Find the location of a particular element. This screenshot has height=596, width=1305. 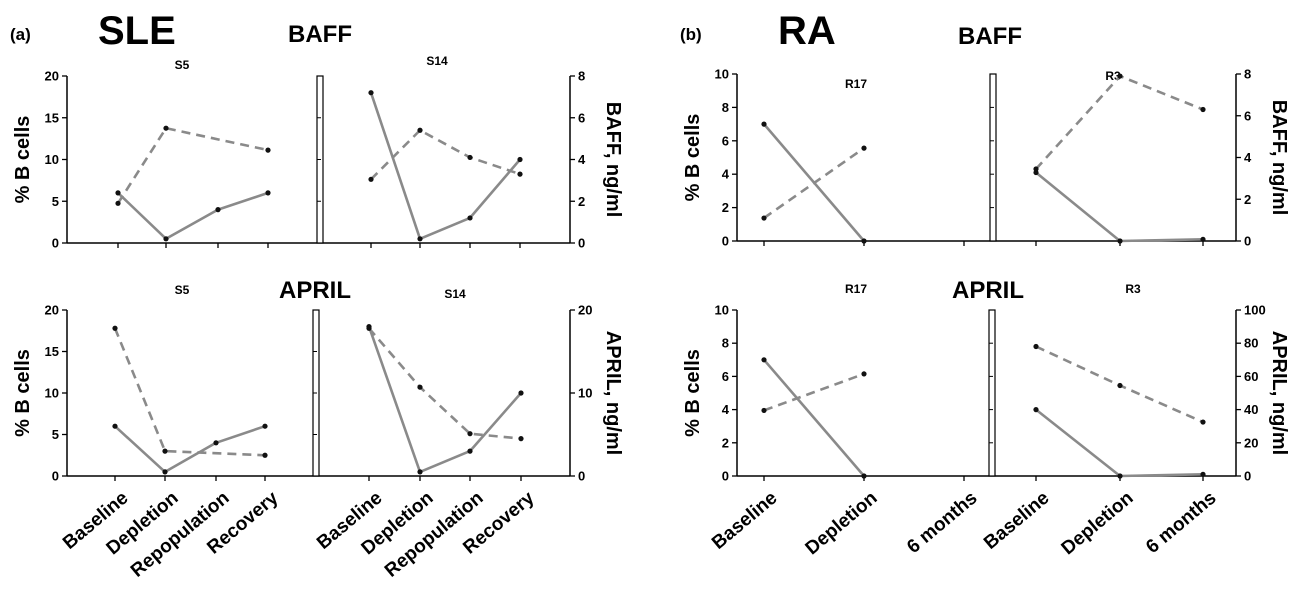

ra-april-right-tick-label: 100 is located at coordinates (1255, 310).